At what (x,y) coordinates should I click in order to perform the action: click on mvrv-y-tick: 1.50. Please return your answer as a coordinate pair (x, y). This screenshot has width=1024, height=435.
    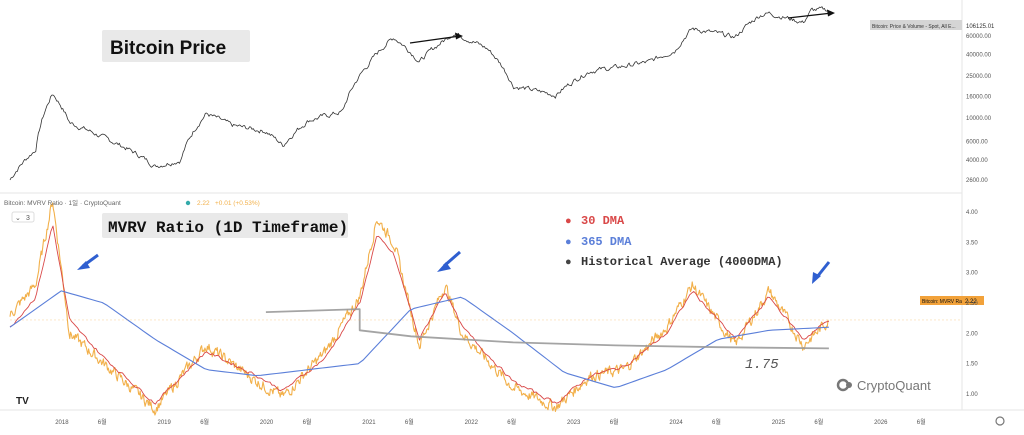
    Looking at the image, I should click on (972, 365).